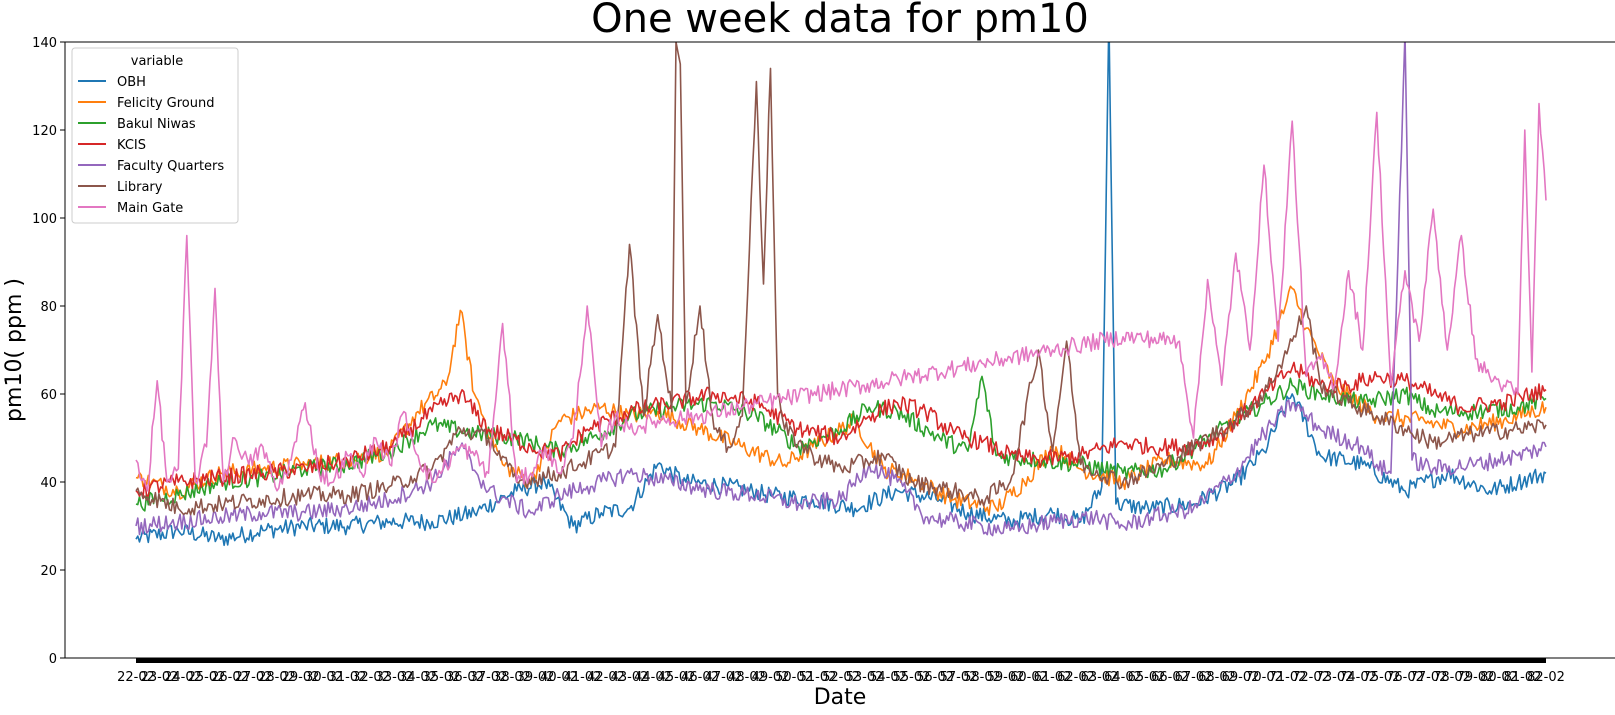 This screenshot has width=1615, height=715. What do you see at coordinates (982, 677) in the screenshot?
I see `x-tick-label: 58-02` at bounding box center [982, 677].